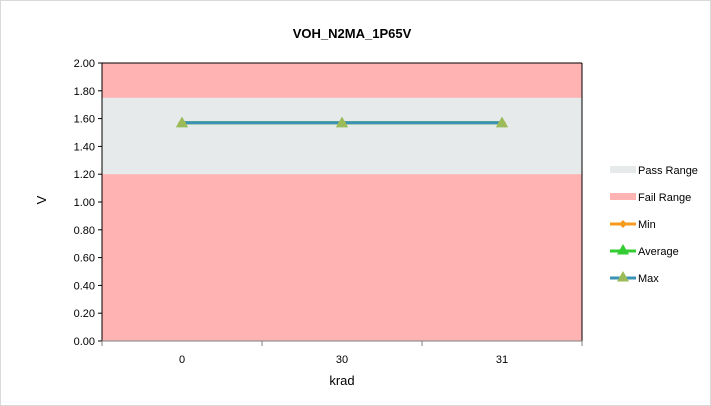  Describe the element at coordinates (668, 171) in the screenshot. I see `legend-label-pass-range: Pass Range` at that location.